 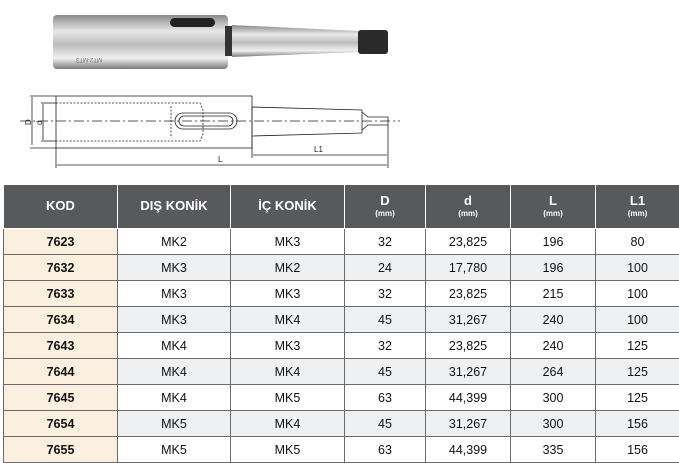 I want to click on column-header: DIŞ KONİK, so click(x=174, y=207).